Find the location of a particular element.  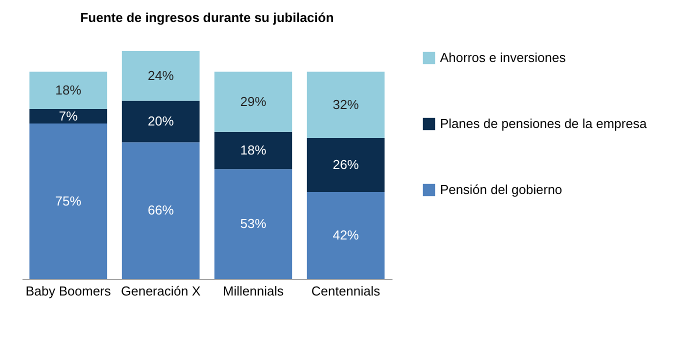

data-label: 75% is located at coordinates (68, 200).